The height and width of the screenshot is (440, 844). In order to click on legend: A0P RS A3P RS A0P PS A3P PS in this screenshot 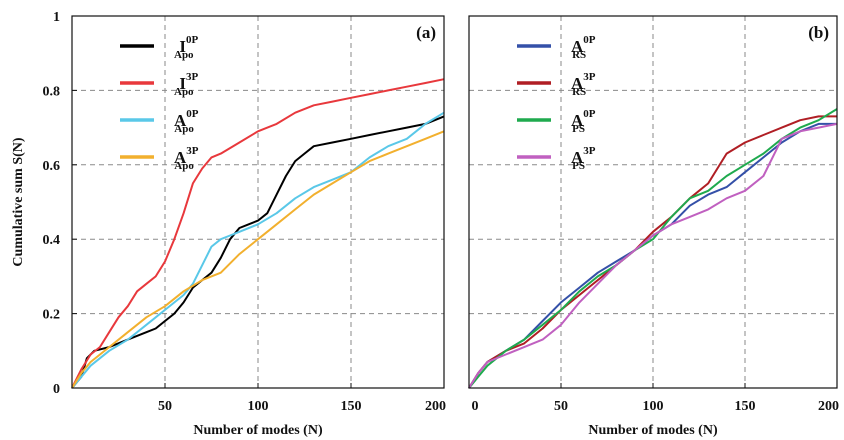, I will do `click(556, 103)`.